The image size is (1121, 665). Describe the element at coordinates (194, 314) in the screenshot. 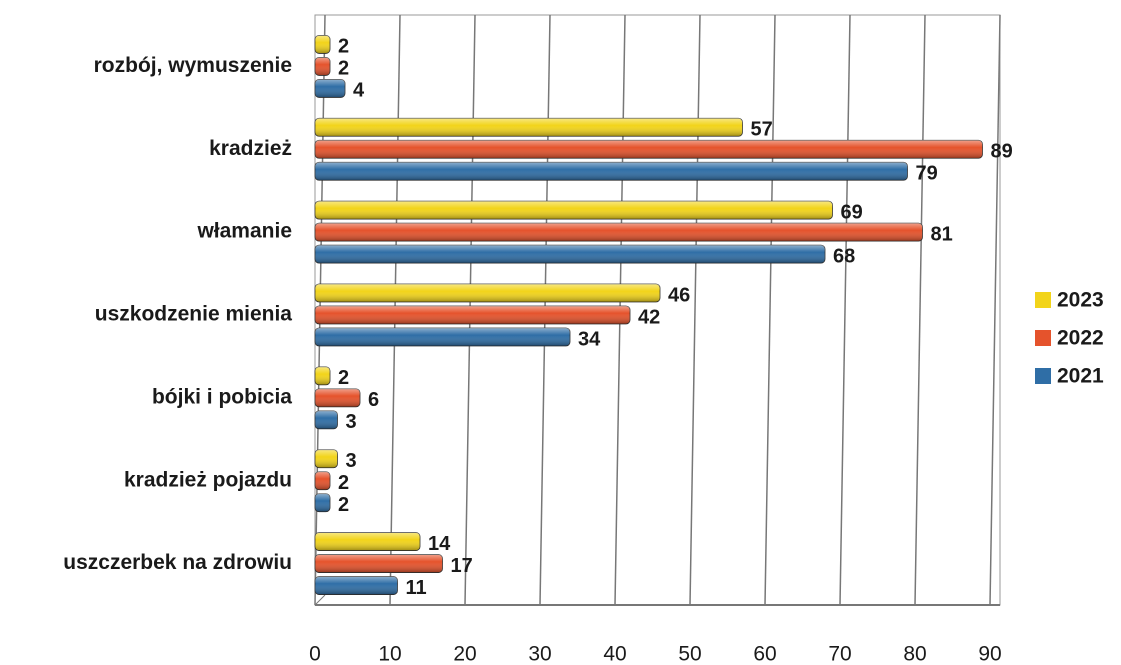

I see `y-tick-label: uszkodzenie mienia` at that location.